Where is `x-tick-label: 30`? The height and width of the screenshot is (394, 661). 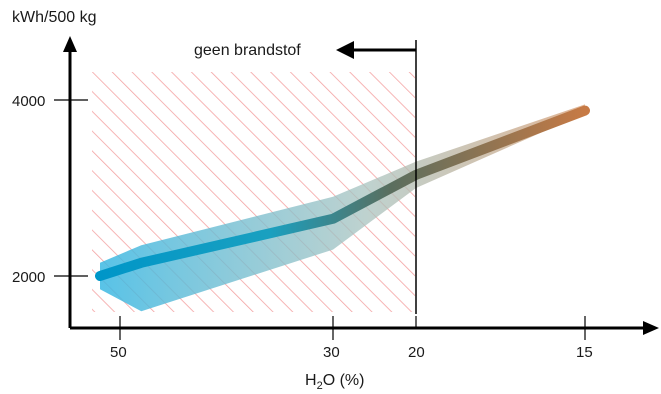 x-tick-label: 30 is located at coordinates (331, 352).